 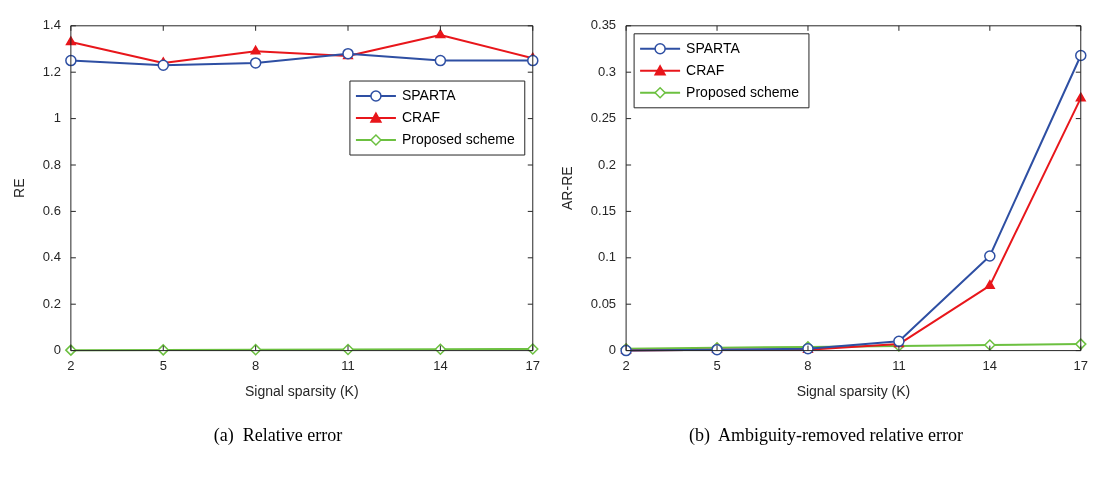 I want to click on y-tick-label: 1.2, so click(x=51, y=71).